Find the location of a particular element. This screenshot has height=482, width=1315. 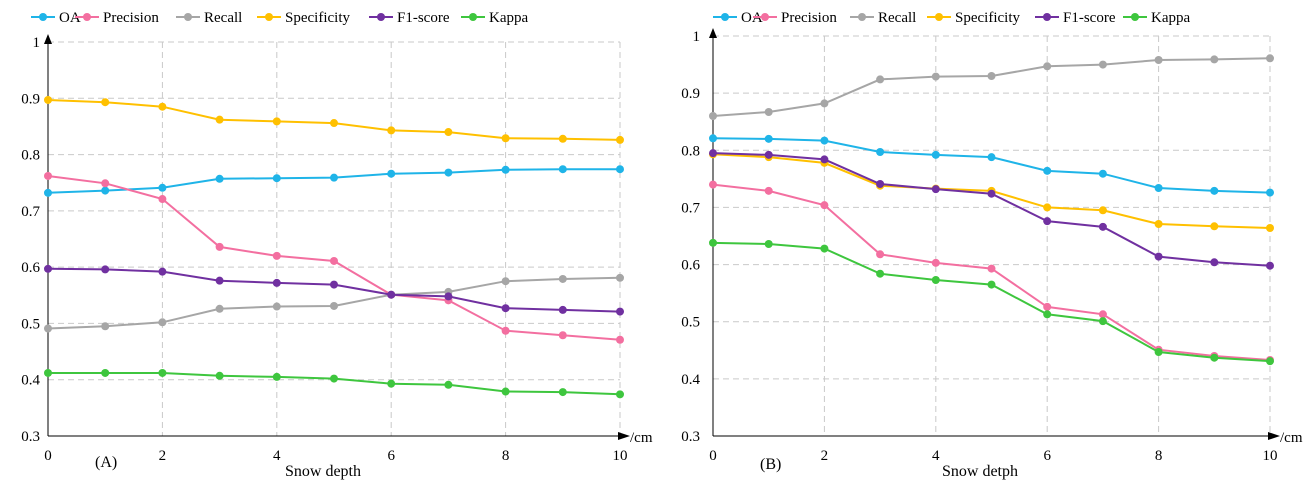

legend-item: Specificity is located at coordinates (303, 18).